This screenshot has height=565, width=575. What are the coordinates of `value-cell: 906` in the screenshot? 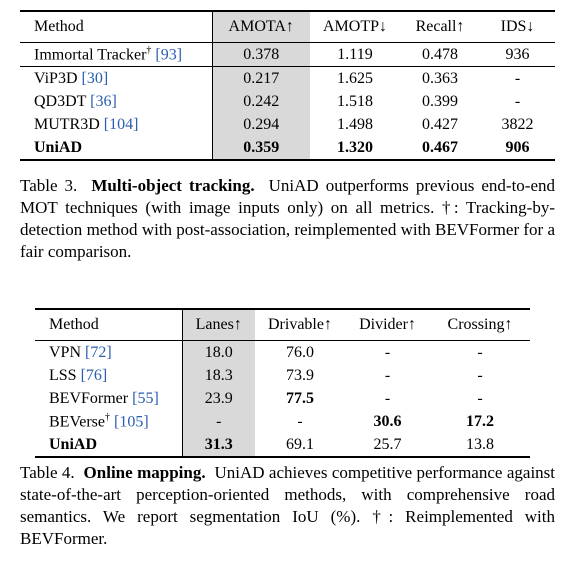 It's located at (517, 147).